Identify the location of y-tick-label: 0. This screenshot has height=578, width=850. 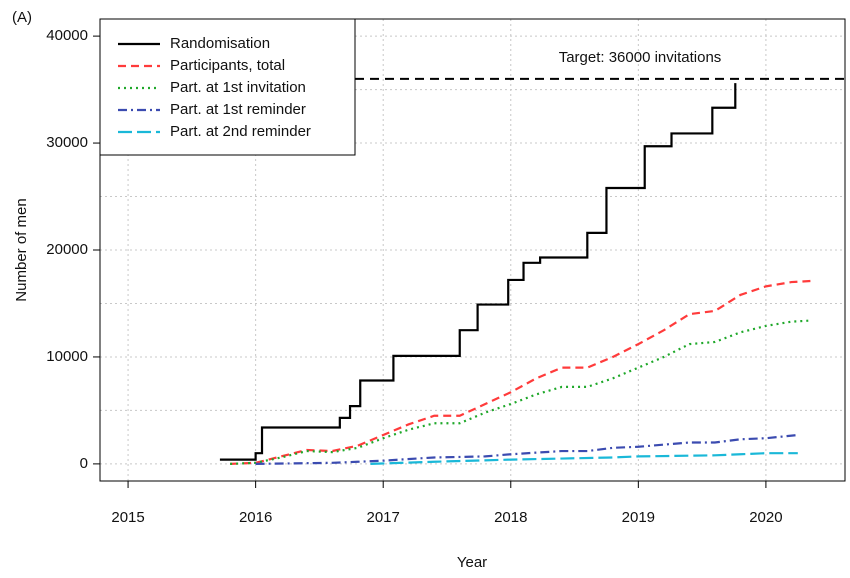
(84, 463).